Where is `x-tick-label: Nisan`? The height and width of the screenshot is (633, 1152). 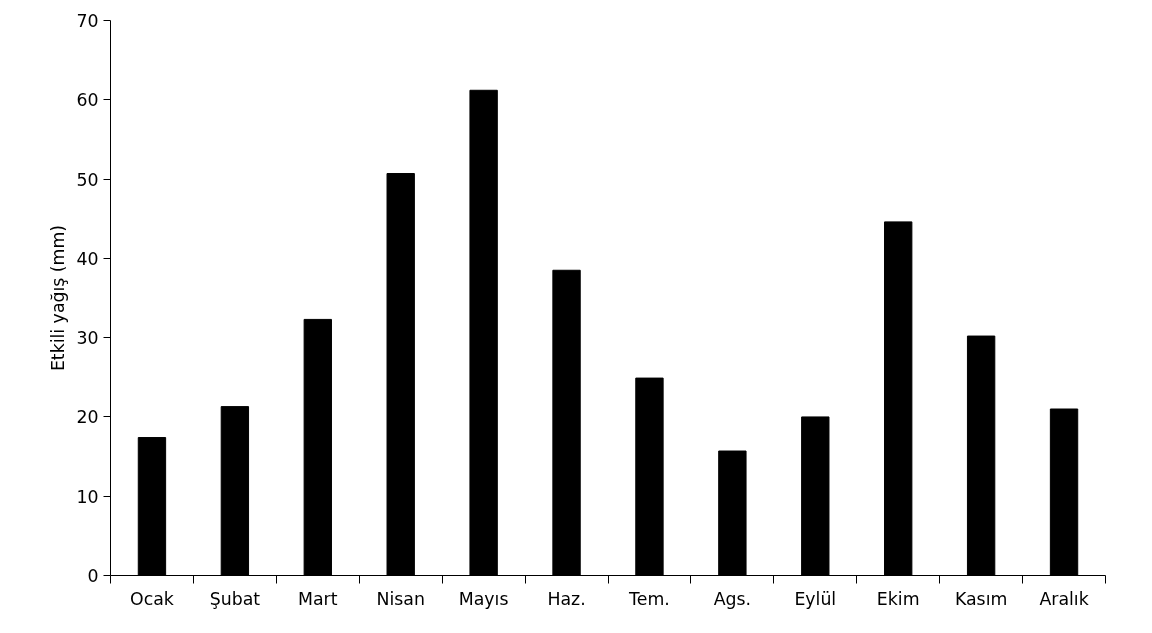
x-tick-label: Nisan is located at coordinates (400, 598).